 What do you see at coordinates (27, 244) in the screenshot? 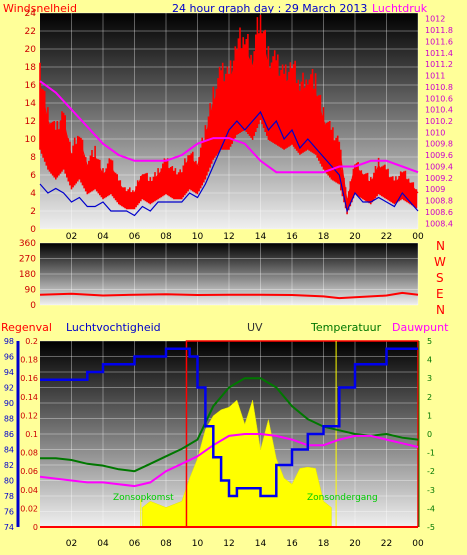
I see `y-tick-label-direction: 360` at bounding box center [27, 244].